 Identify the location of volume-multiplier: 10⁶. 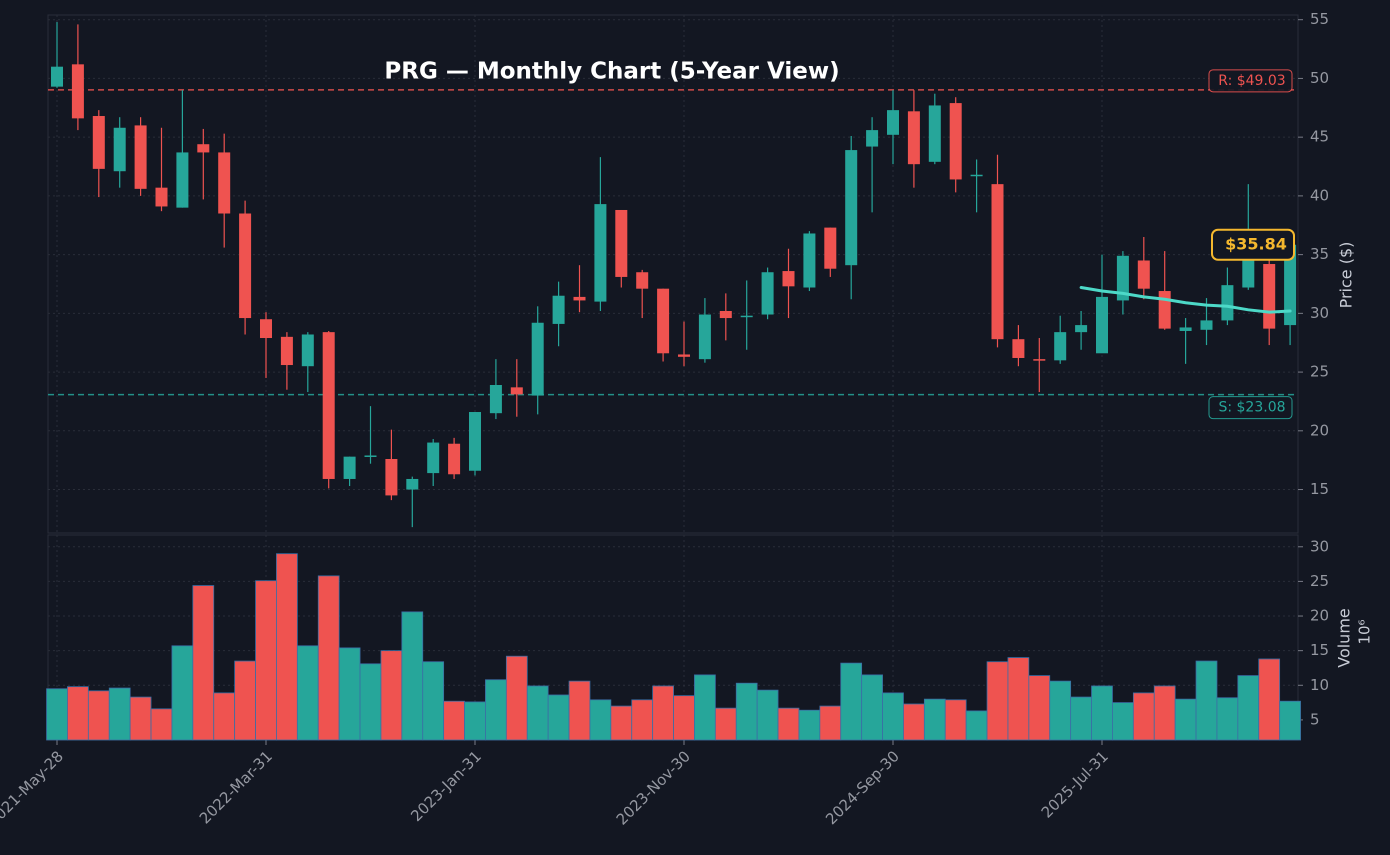
(1365, 631).